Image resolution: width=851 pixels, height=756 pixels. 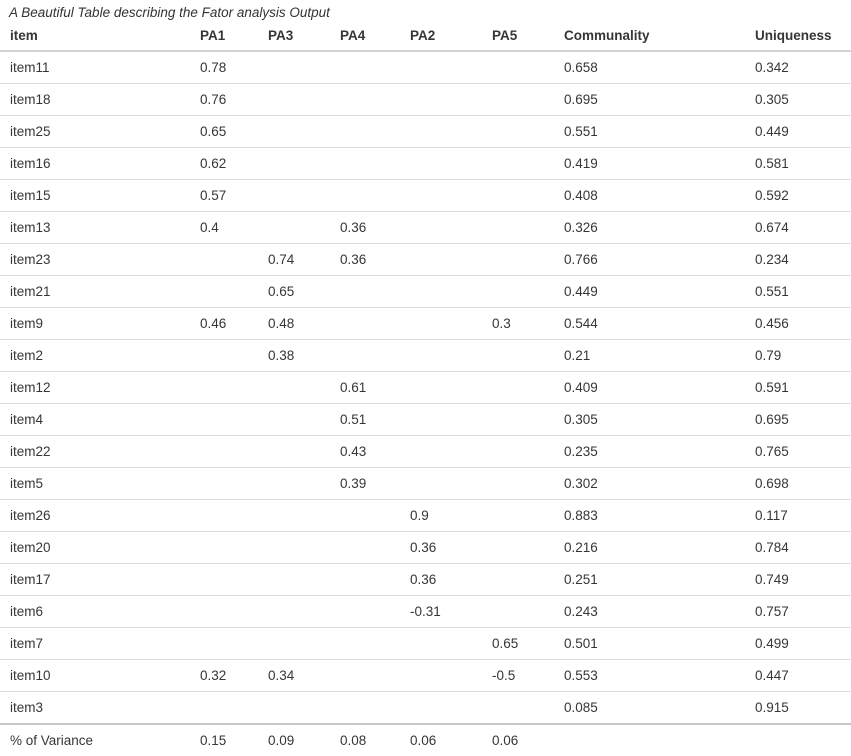 What do you see at coordinates (234, 36) in the screenshot?
I see `column-header-pa1: PA1` at bounding box center [234, 36].